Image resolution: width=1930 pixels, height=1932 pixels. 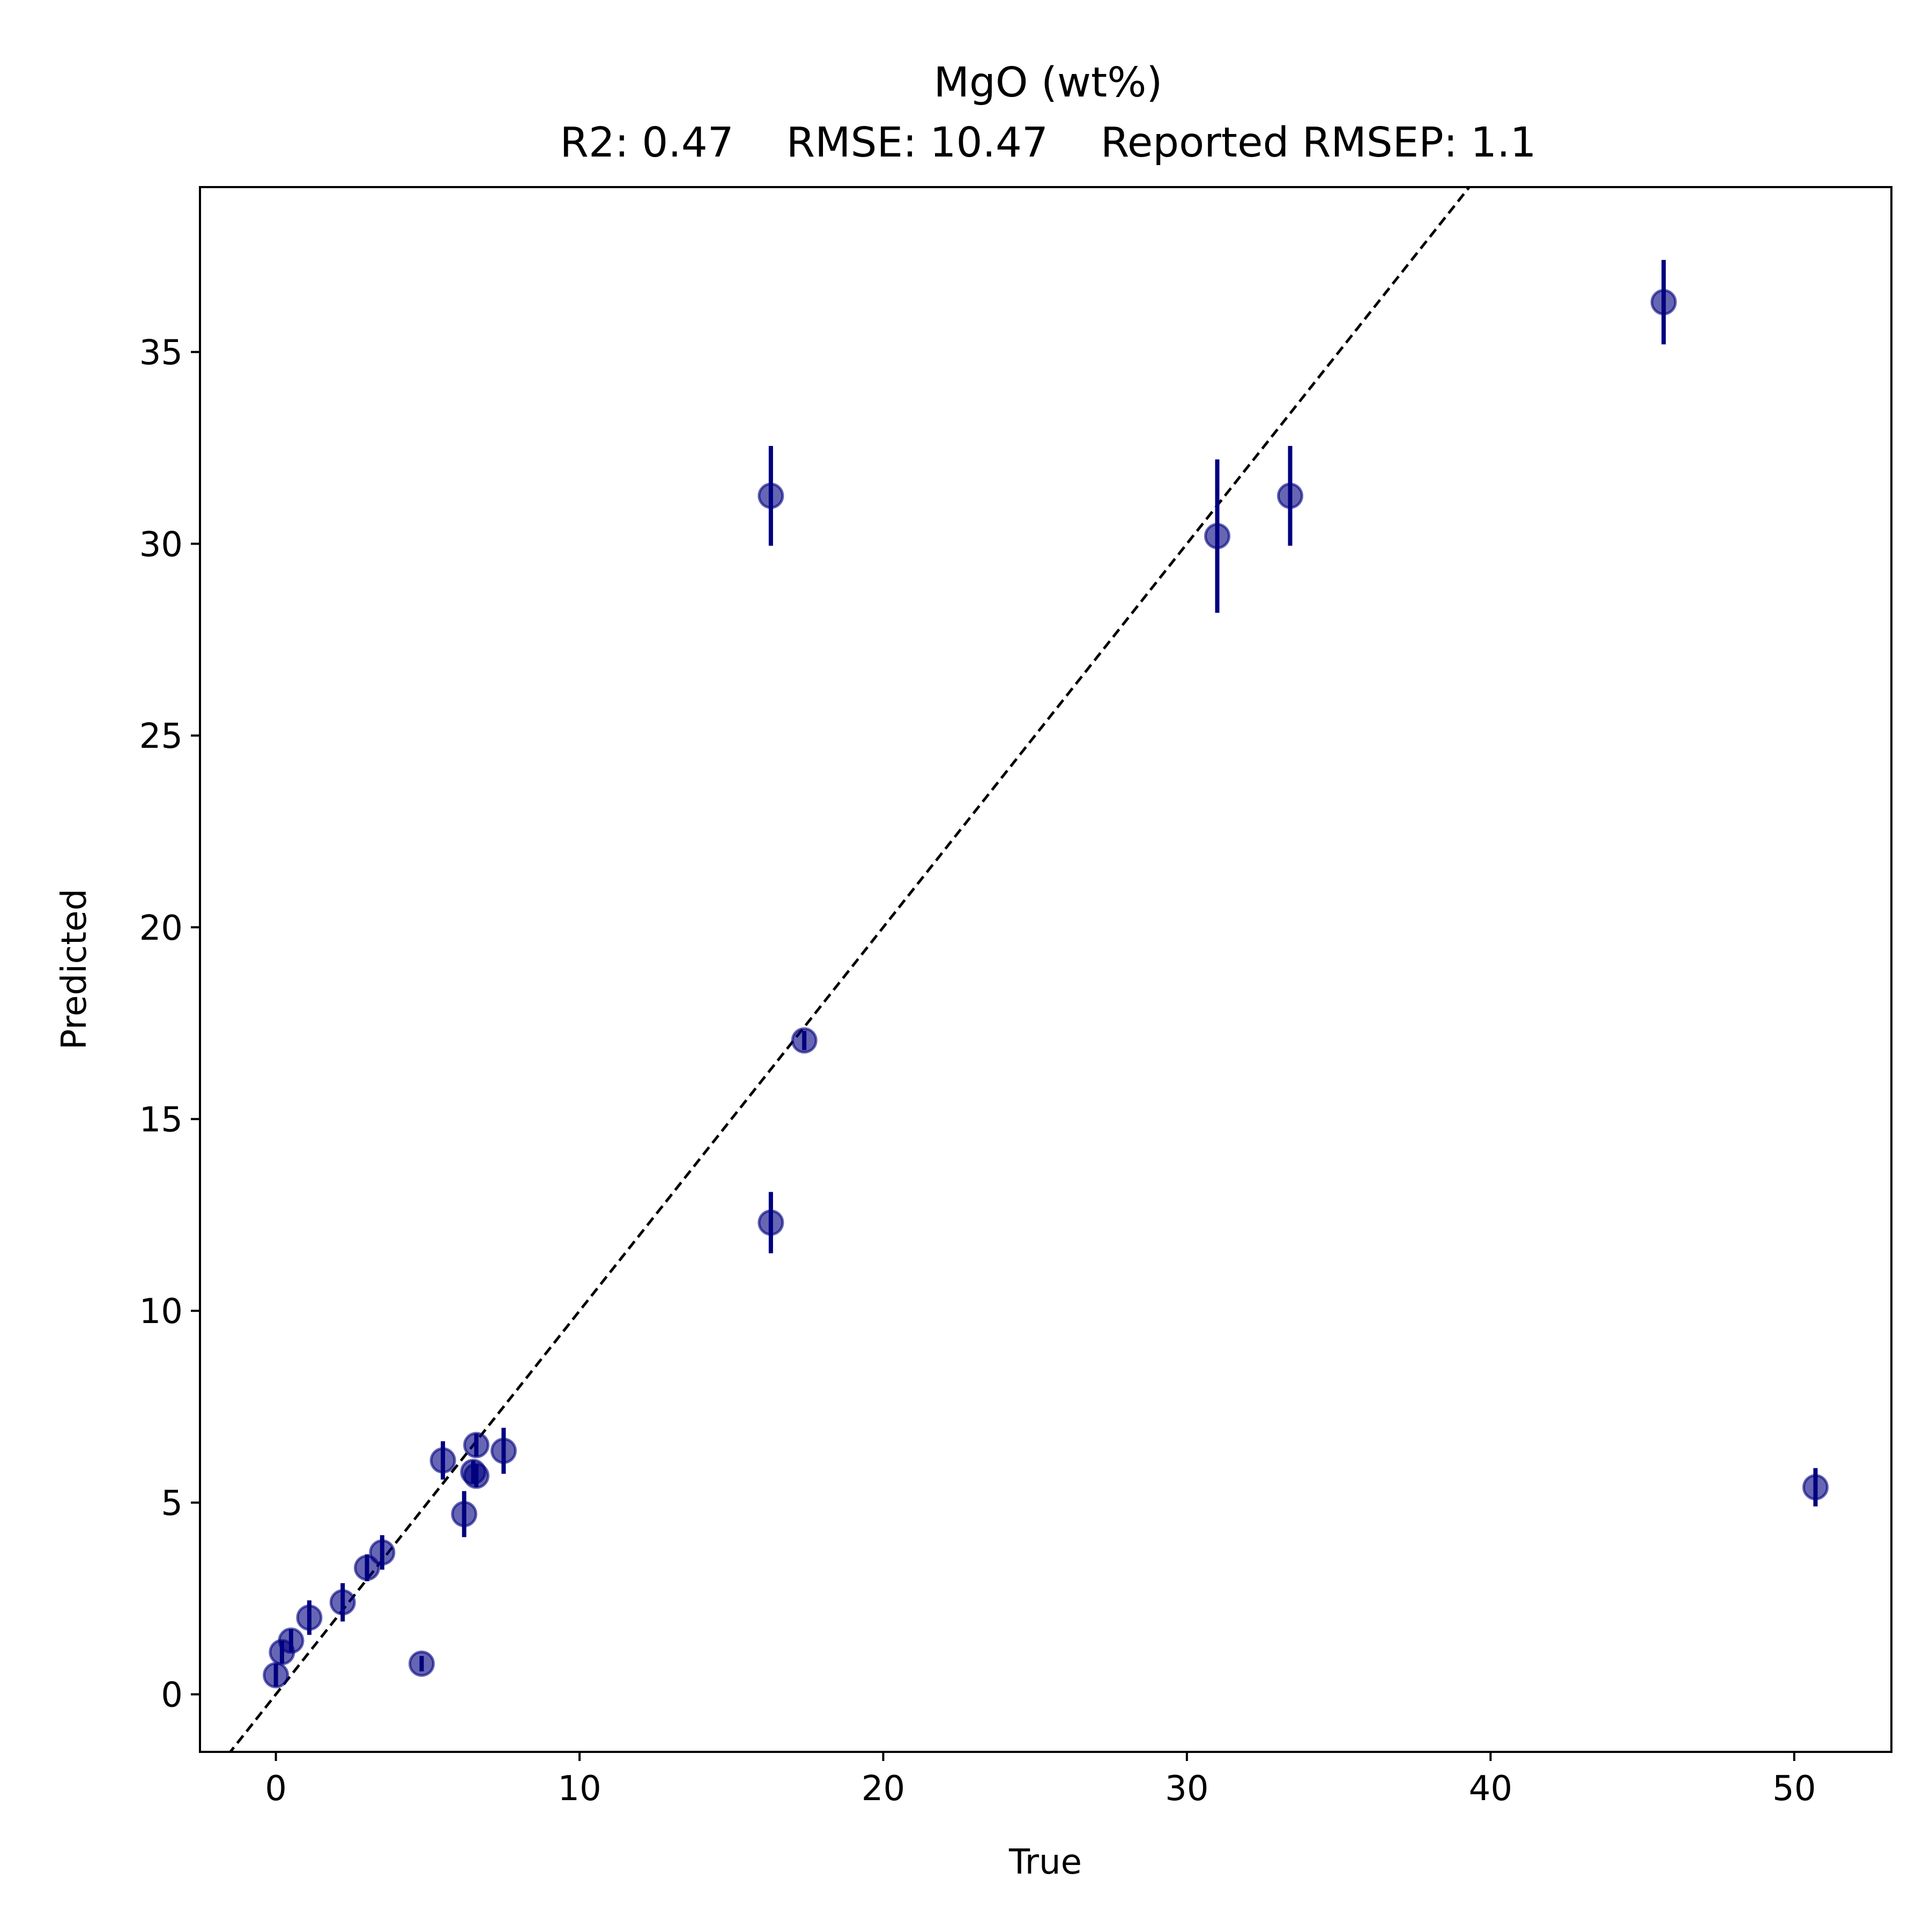 What do you see at coordinates (883, 1789) in the screenshot?
I see `x-tick-label: 20` at bounding box center [883, 1789].